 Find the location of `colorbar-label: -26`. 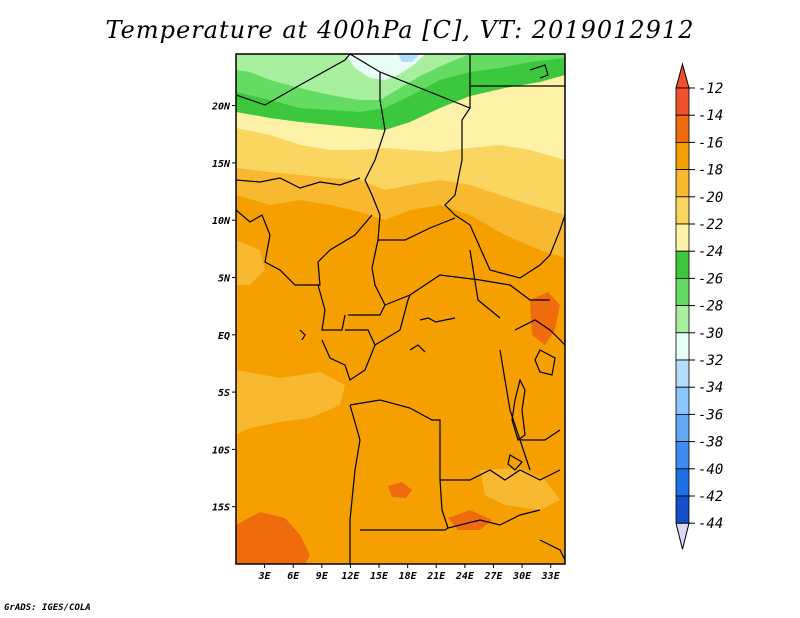

colorbar-label: -26 is located at coordinates (710, 279).